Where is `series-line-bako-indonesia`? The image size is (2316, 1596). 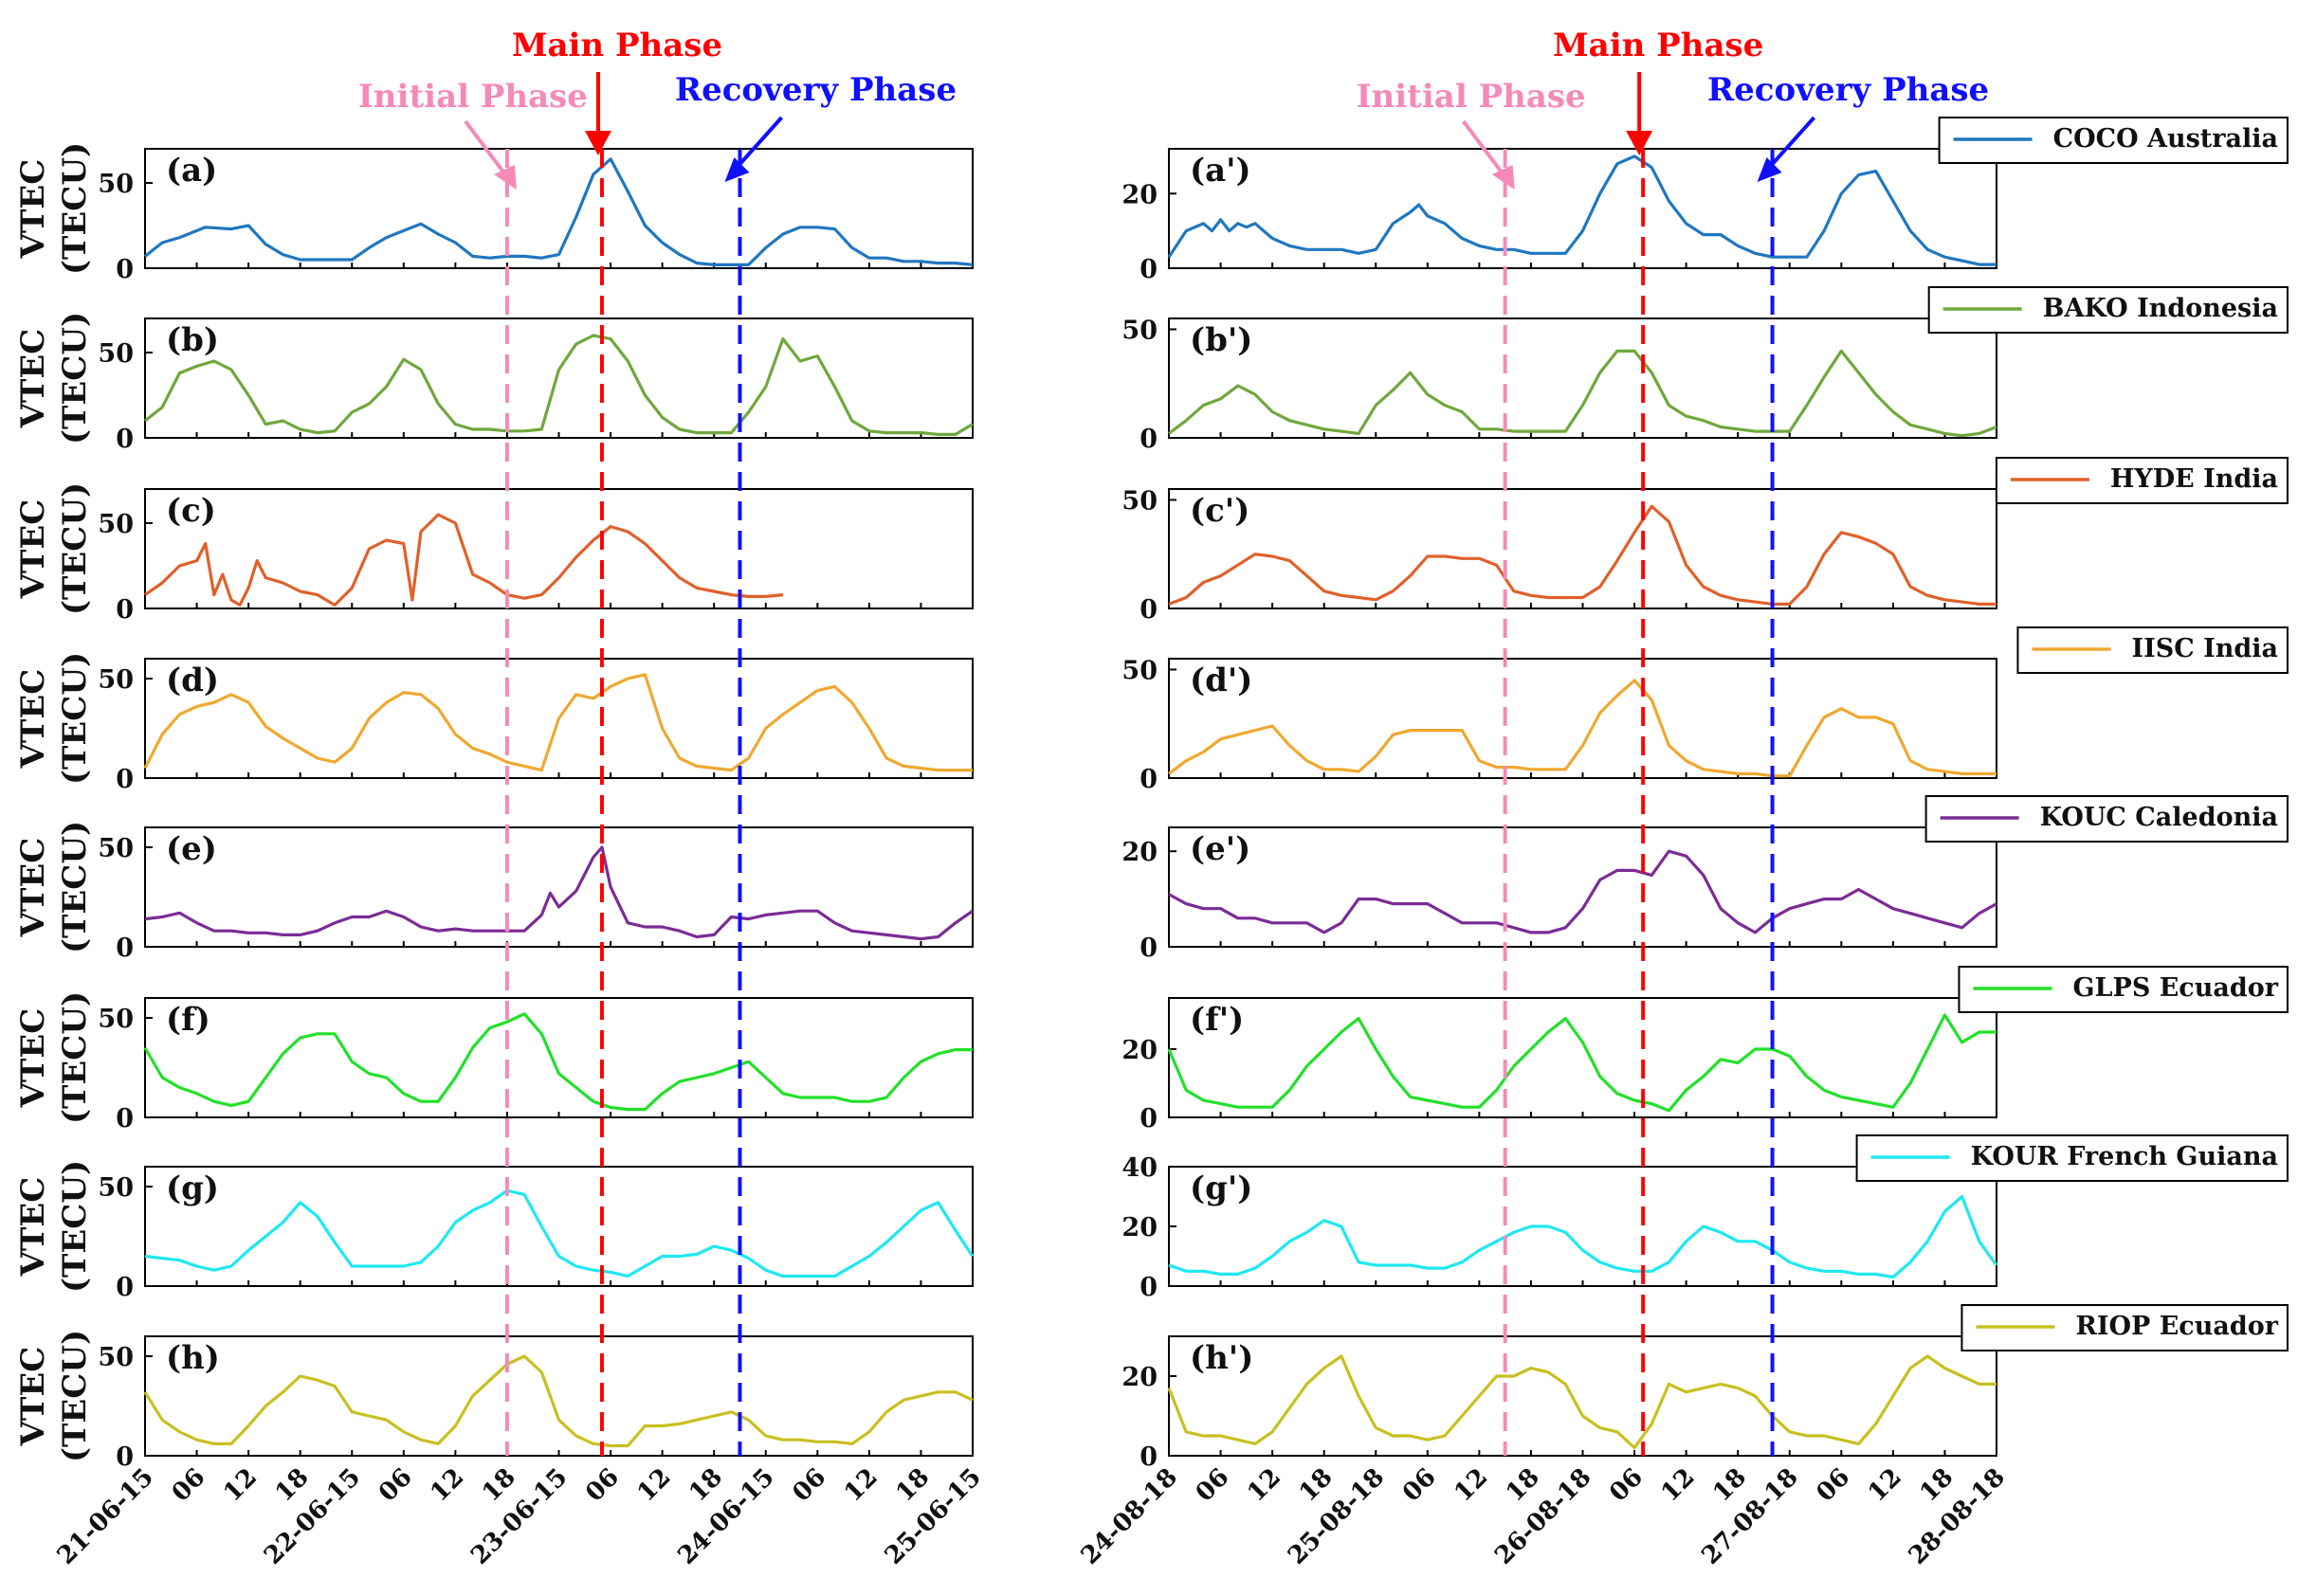 series-line-bako-indonesia is located at coordinates (1582, 394).